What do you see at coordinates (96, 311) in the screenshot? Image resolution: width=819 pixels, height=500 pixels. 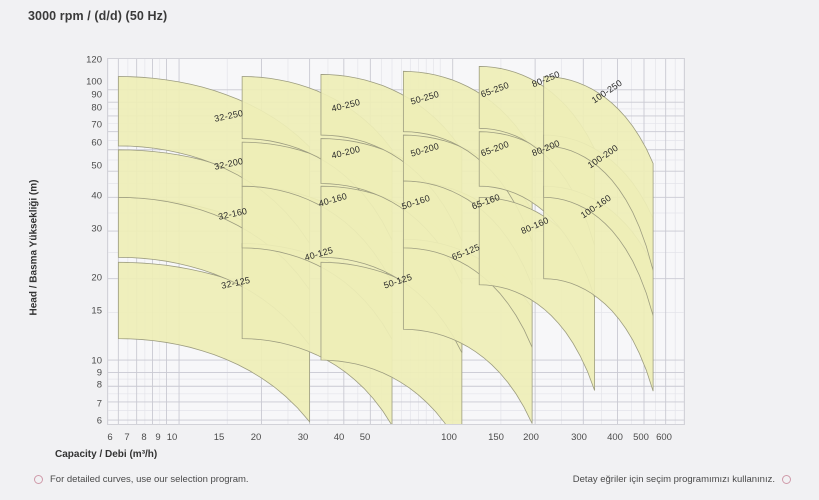 I see `y-tick-15: 15` at bounding box center [96, 311].